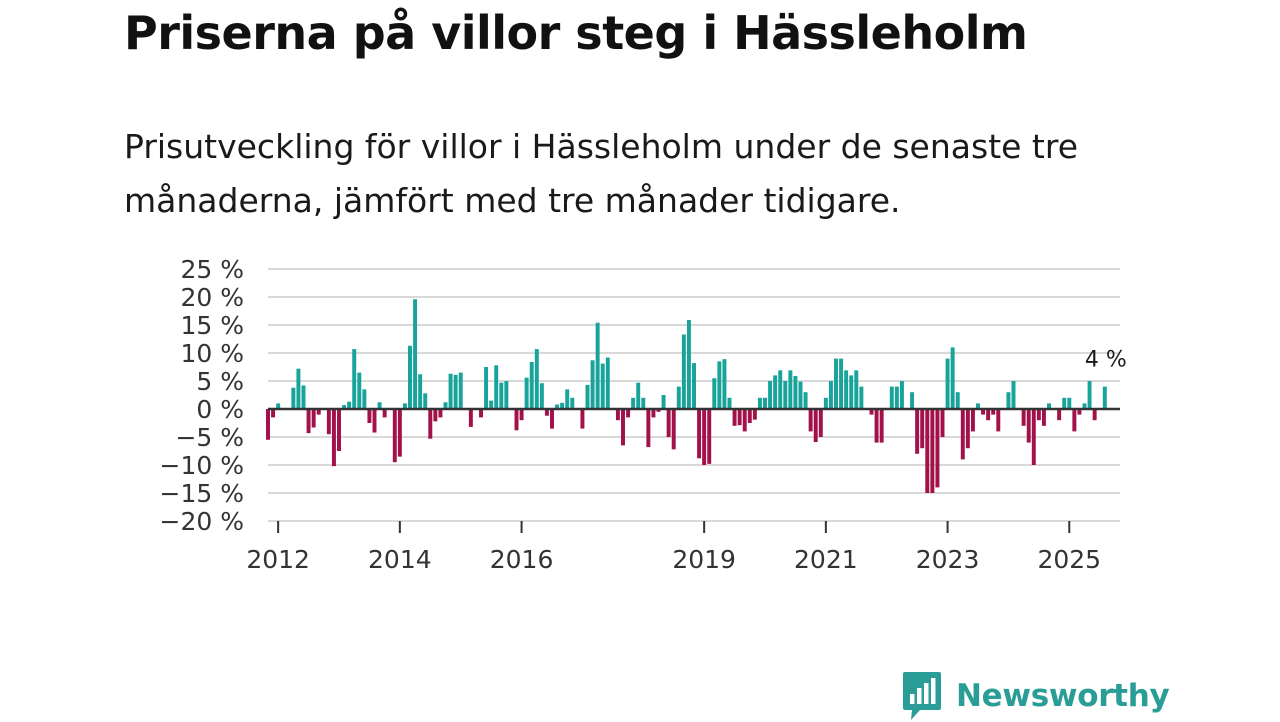 The image size is (1280, 722). I want to click on y-tick-label: 10 %, so click(212, 353).